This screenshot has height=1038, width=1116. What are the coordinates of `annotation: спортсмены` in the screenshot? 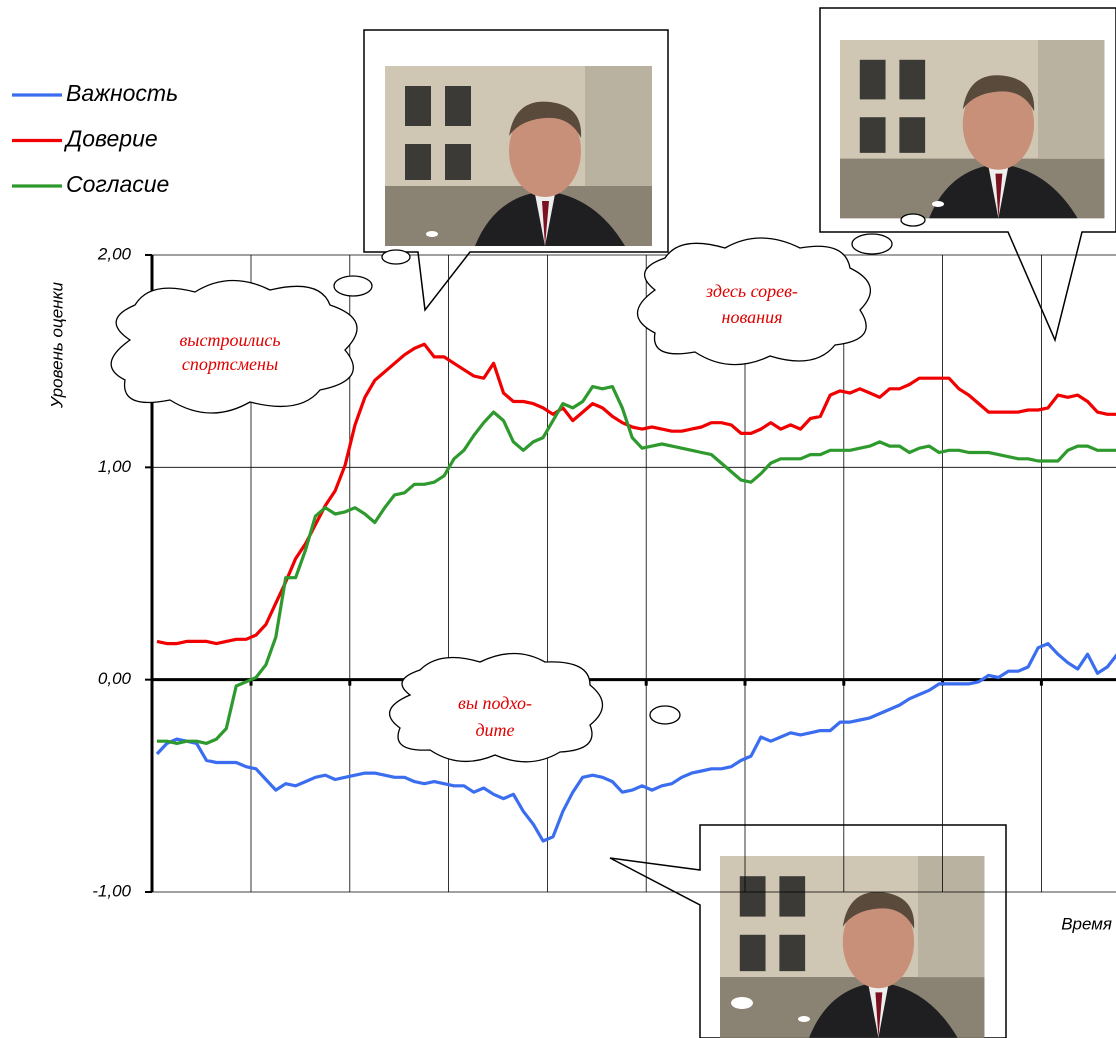 It's located at (230, 364).